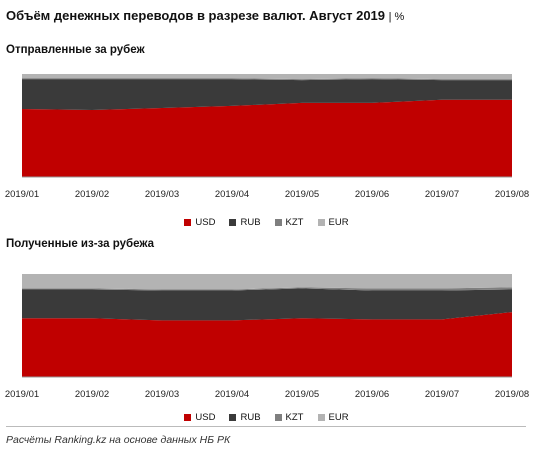  I want to click on chart-1-subtitle: Отправленные за рубеж, so click(75, 50).